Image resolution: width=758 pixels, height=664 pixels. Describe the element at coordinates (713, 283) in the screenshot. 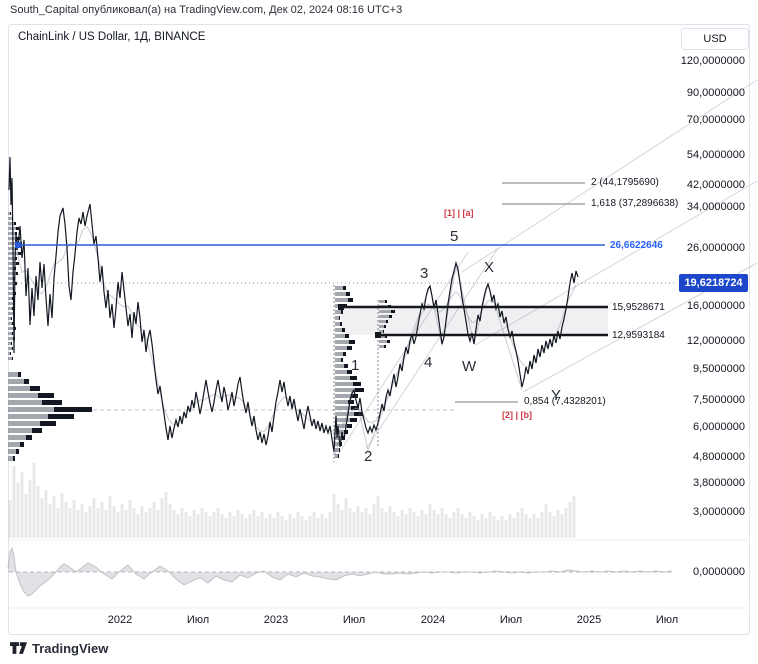

I see `last-price-badge: 19,6218724` at that location.